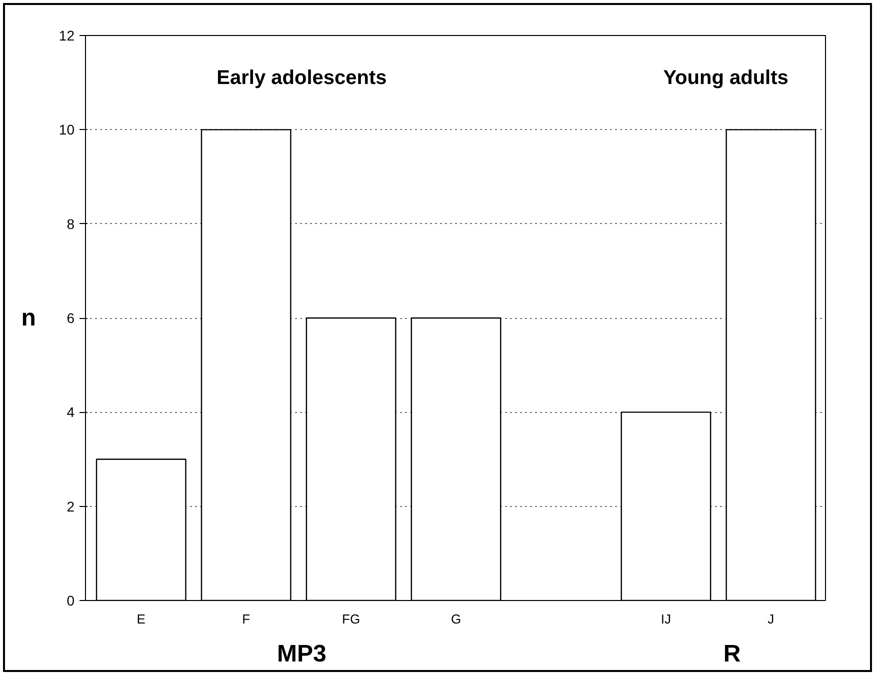 This screenshot has width=875, height=675. I want to click on x-tick-label: IJ, so click(666, 619).